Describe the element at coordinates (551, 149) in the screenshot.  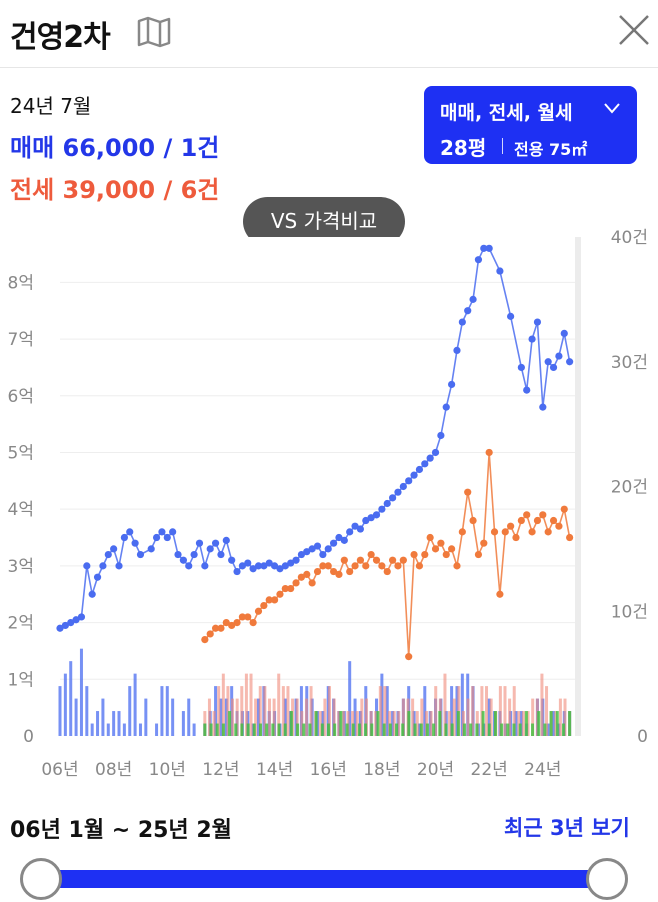
I see `area-label: 전용 75㎡` at that location.